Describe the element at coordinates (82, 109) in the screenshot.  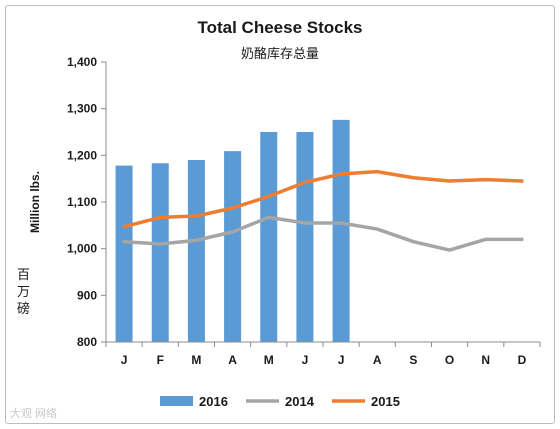
I see `y-tick-label: 1,300` at that location.